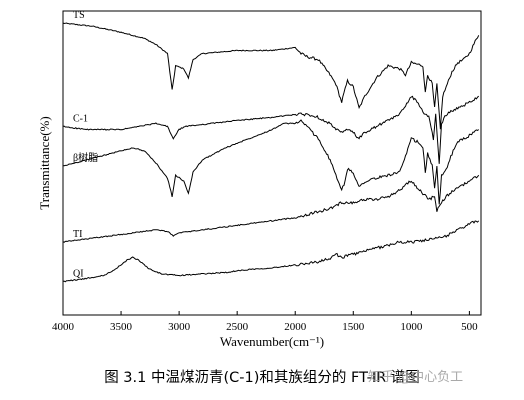 The width and height of the screenshot is (524, 400). What do you see at coordinates (272, 341) in the screenshot?
I see `x-axis-label: Wavenumber(cm⁻¹)` at bounding box center [272, 341].